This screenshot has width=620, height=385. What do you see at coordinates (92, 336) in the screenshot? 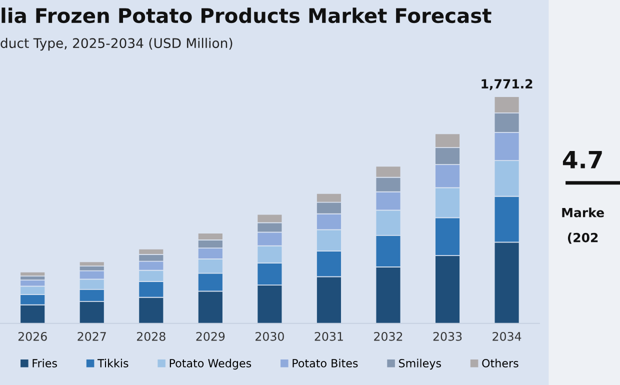
I see `x-tick-label: 2027` at bounding box center [92, 336].